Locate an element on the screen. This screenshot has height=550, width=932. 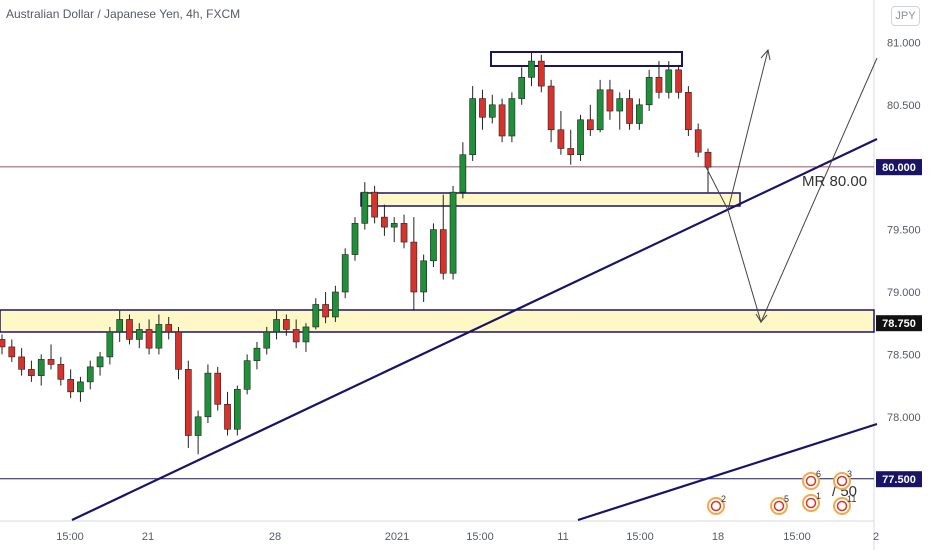
time-tick-label: 21 is located at coordinates (148, 537).